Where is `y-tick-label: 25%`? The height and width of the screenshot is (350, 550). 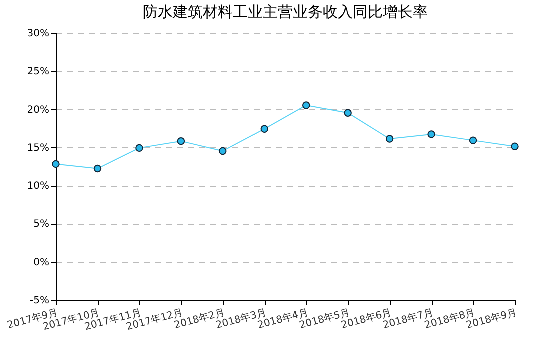 y-tick-label: 25% is located at coordinates (38, 72).